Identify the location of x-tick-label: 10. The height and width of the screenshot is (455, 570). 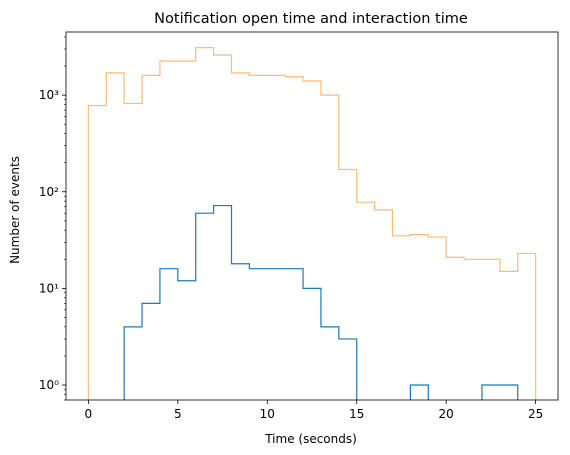
(267, 414).